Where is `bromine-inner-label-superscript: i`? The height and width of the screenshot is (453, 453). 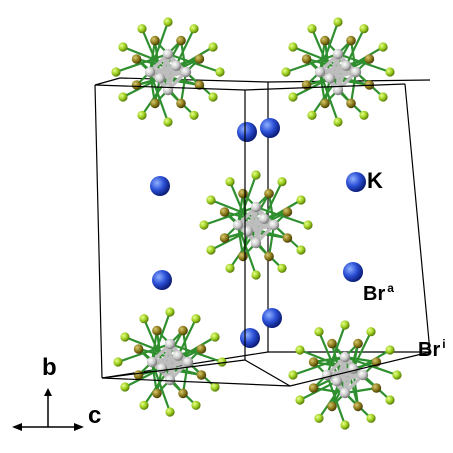 bromine-inner-label-superscript: i is located at coordinates (444, 344).